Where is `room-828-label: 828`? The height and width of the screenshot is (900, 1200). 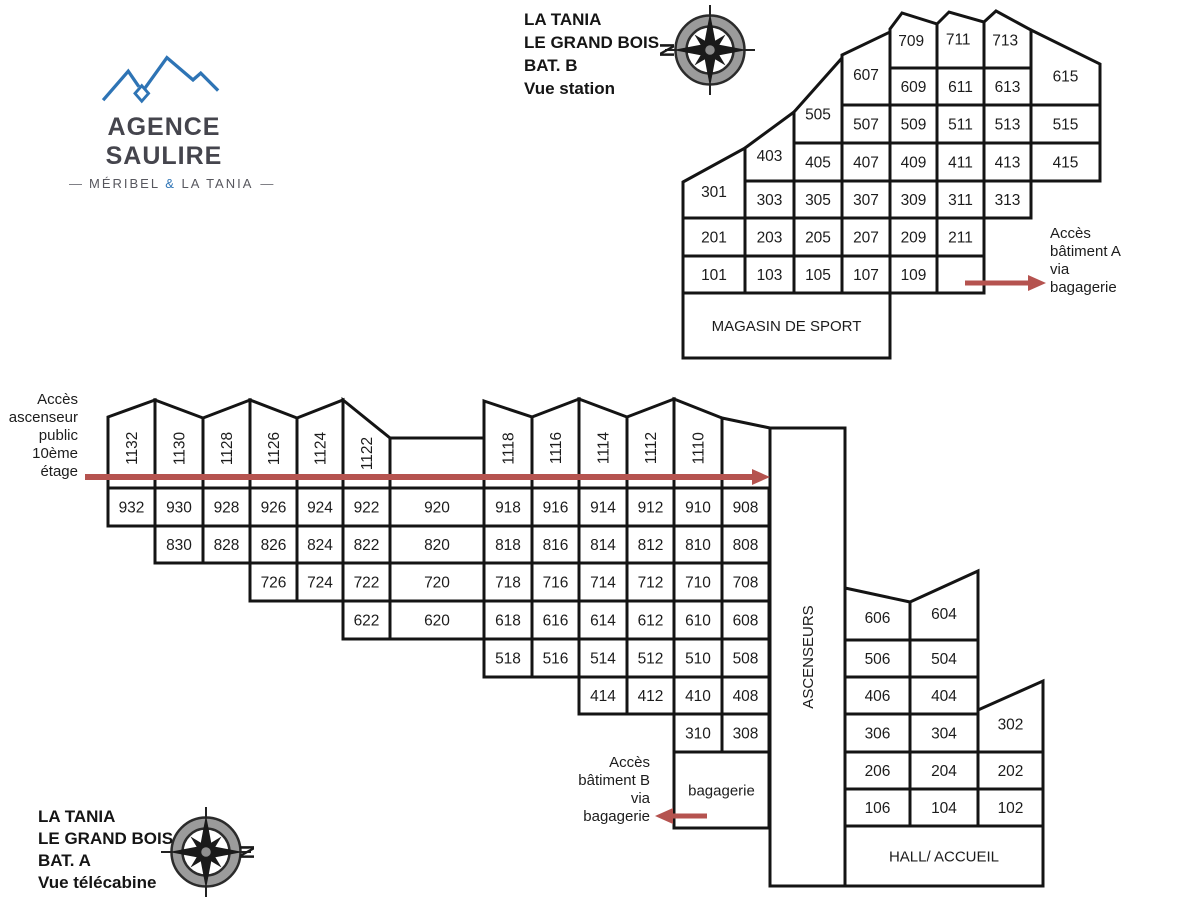
room-828-label: 828 is located at coordinates (227, 545).